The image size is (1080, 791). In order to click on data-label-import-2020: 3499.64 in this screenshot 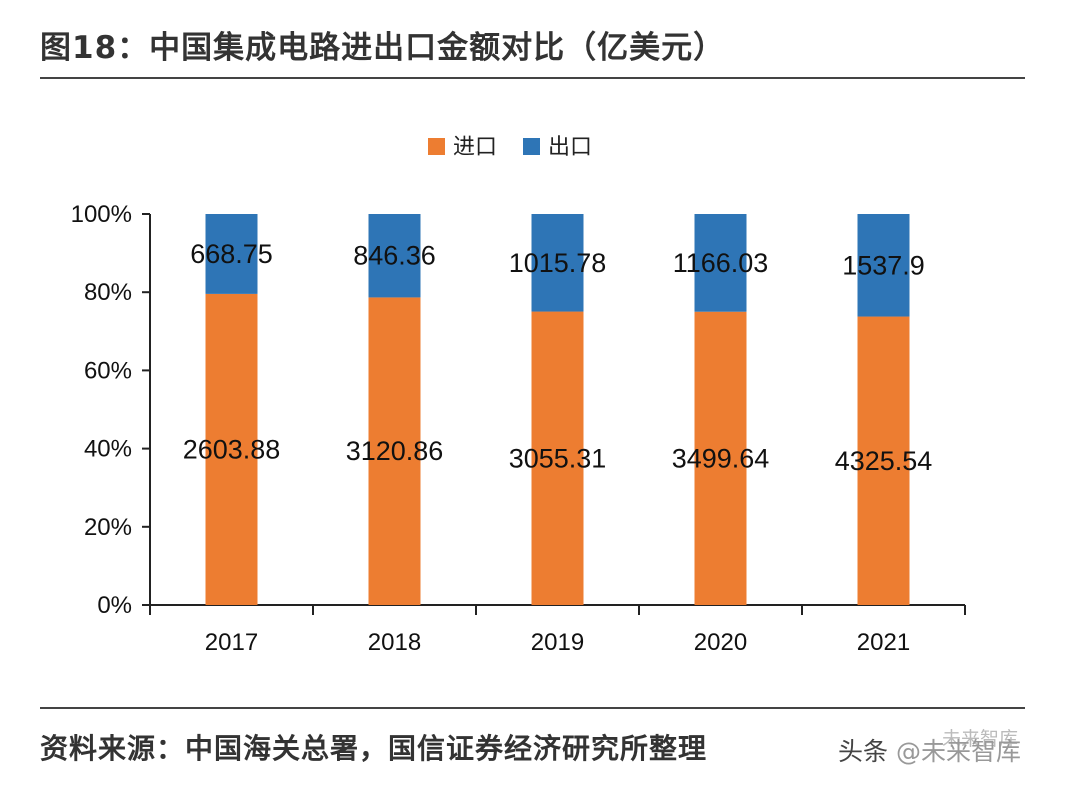, I will do `click(721, 458)`.